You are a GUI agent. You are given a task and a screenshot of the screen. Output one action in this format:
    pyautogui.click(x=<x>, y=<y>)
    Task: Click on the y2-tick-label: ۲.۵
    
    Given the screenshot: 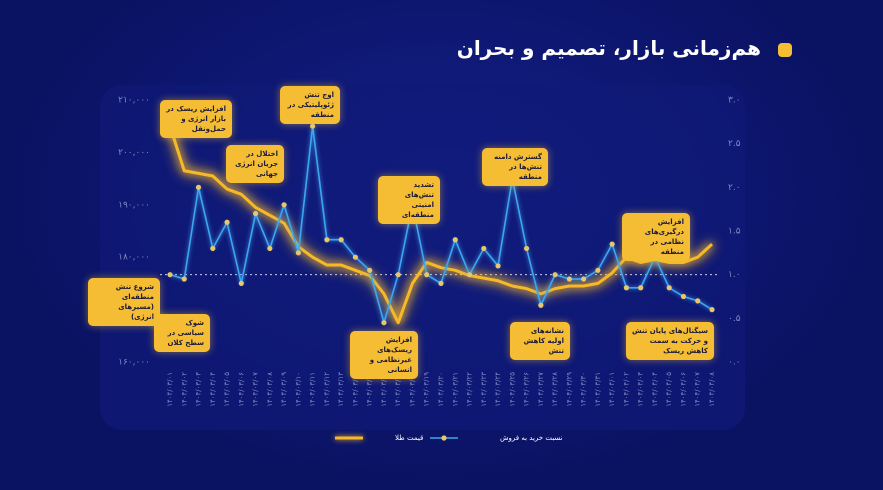 What is the action you would take?
    pyautogui.click(x=734, y=144)
    